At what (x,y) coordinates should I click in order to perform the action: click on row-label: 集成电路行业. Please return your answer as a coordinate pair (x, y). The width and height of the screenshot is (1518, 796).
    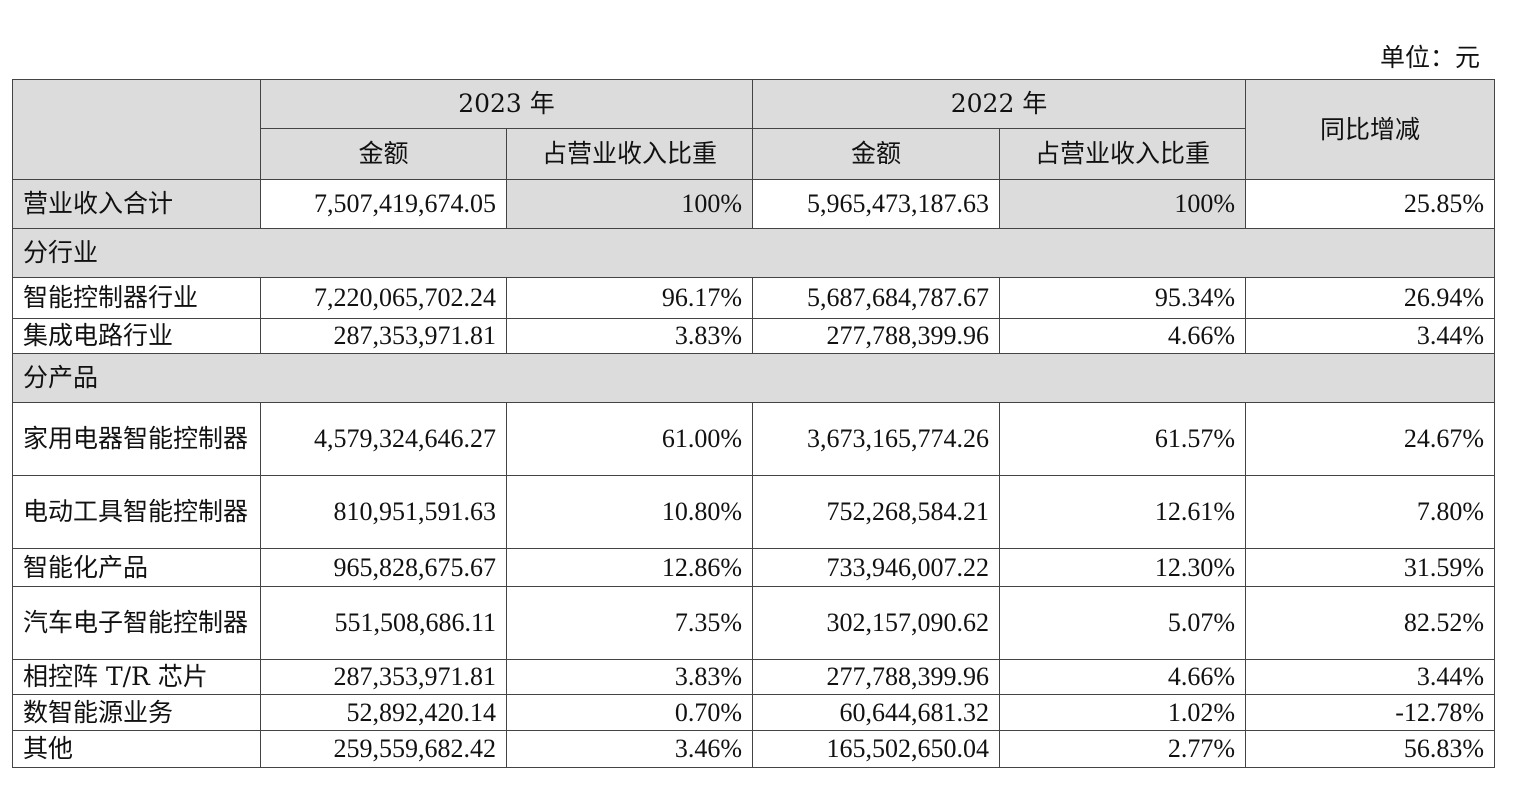
    Looking at the image, I should click on (136, 336).